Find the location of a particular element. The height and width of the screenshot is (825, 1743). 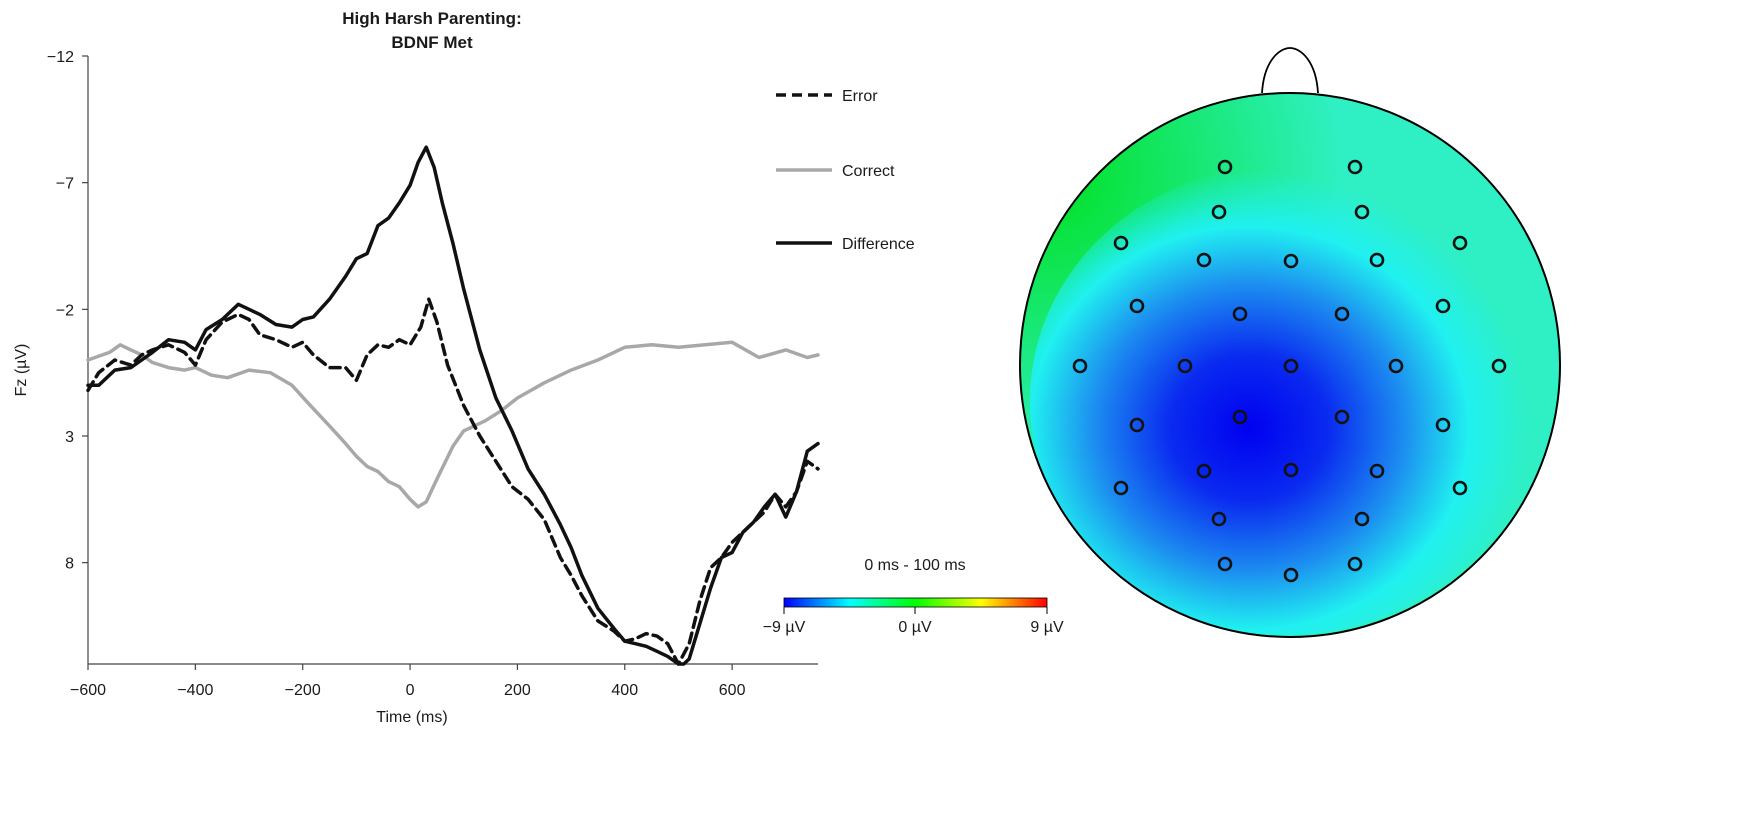

legend-label-correct: Correct is located at coordinates (868, 171).